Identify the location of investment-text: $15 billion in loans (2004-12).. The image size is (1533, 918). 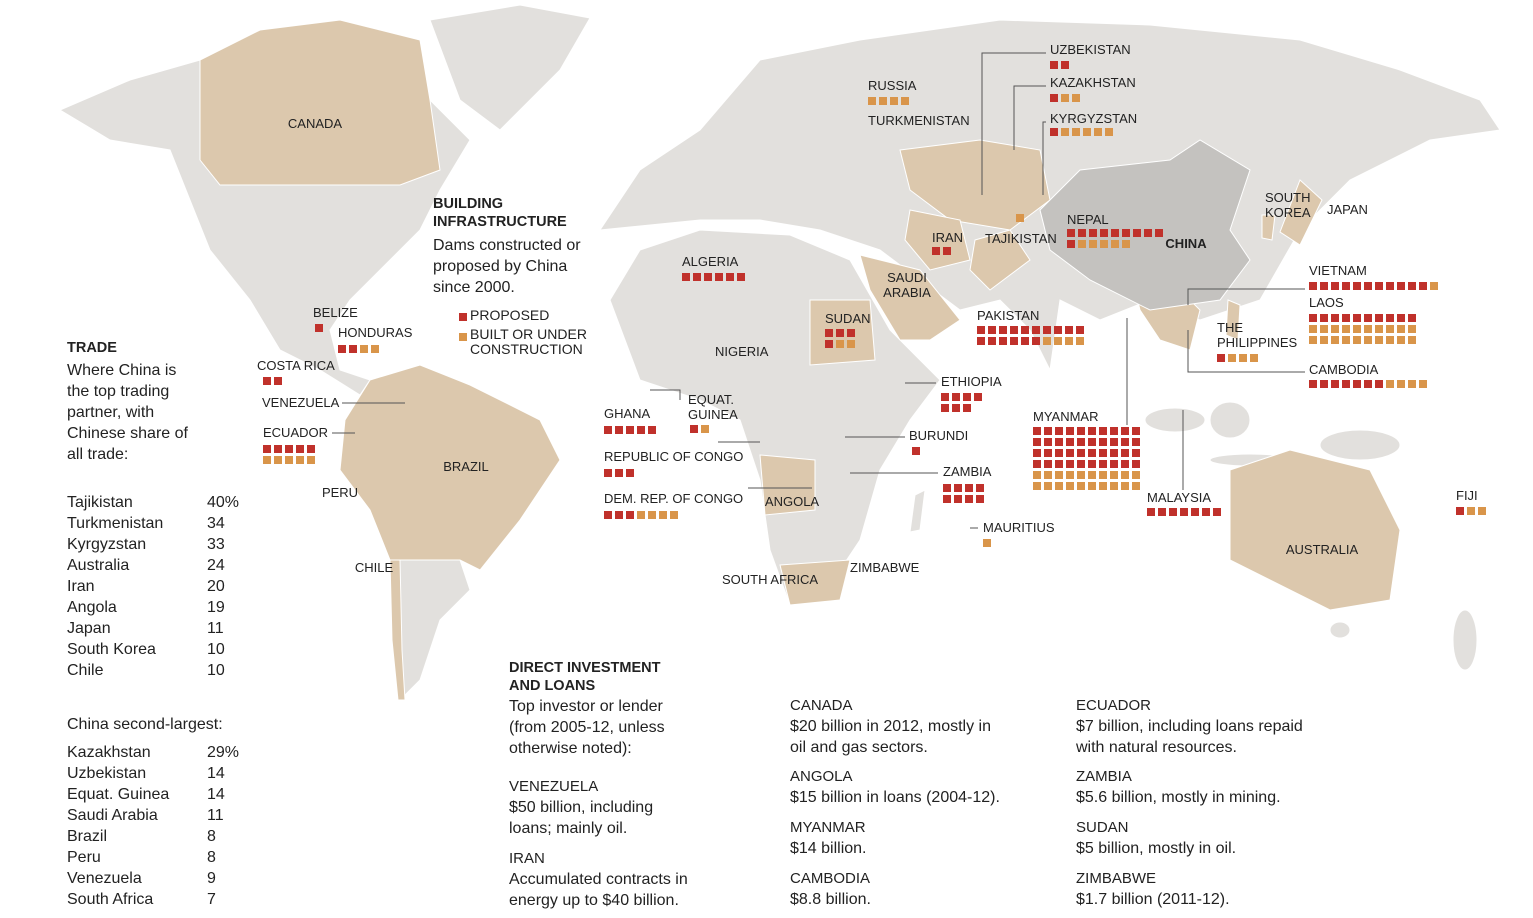
(895, 797).